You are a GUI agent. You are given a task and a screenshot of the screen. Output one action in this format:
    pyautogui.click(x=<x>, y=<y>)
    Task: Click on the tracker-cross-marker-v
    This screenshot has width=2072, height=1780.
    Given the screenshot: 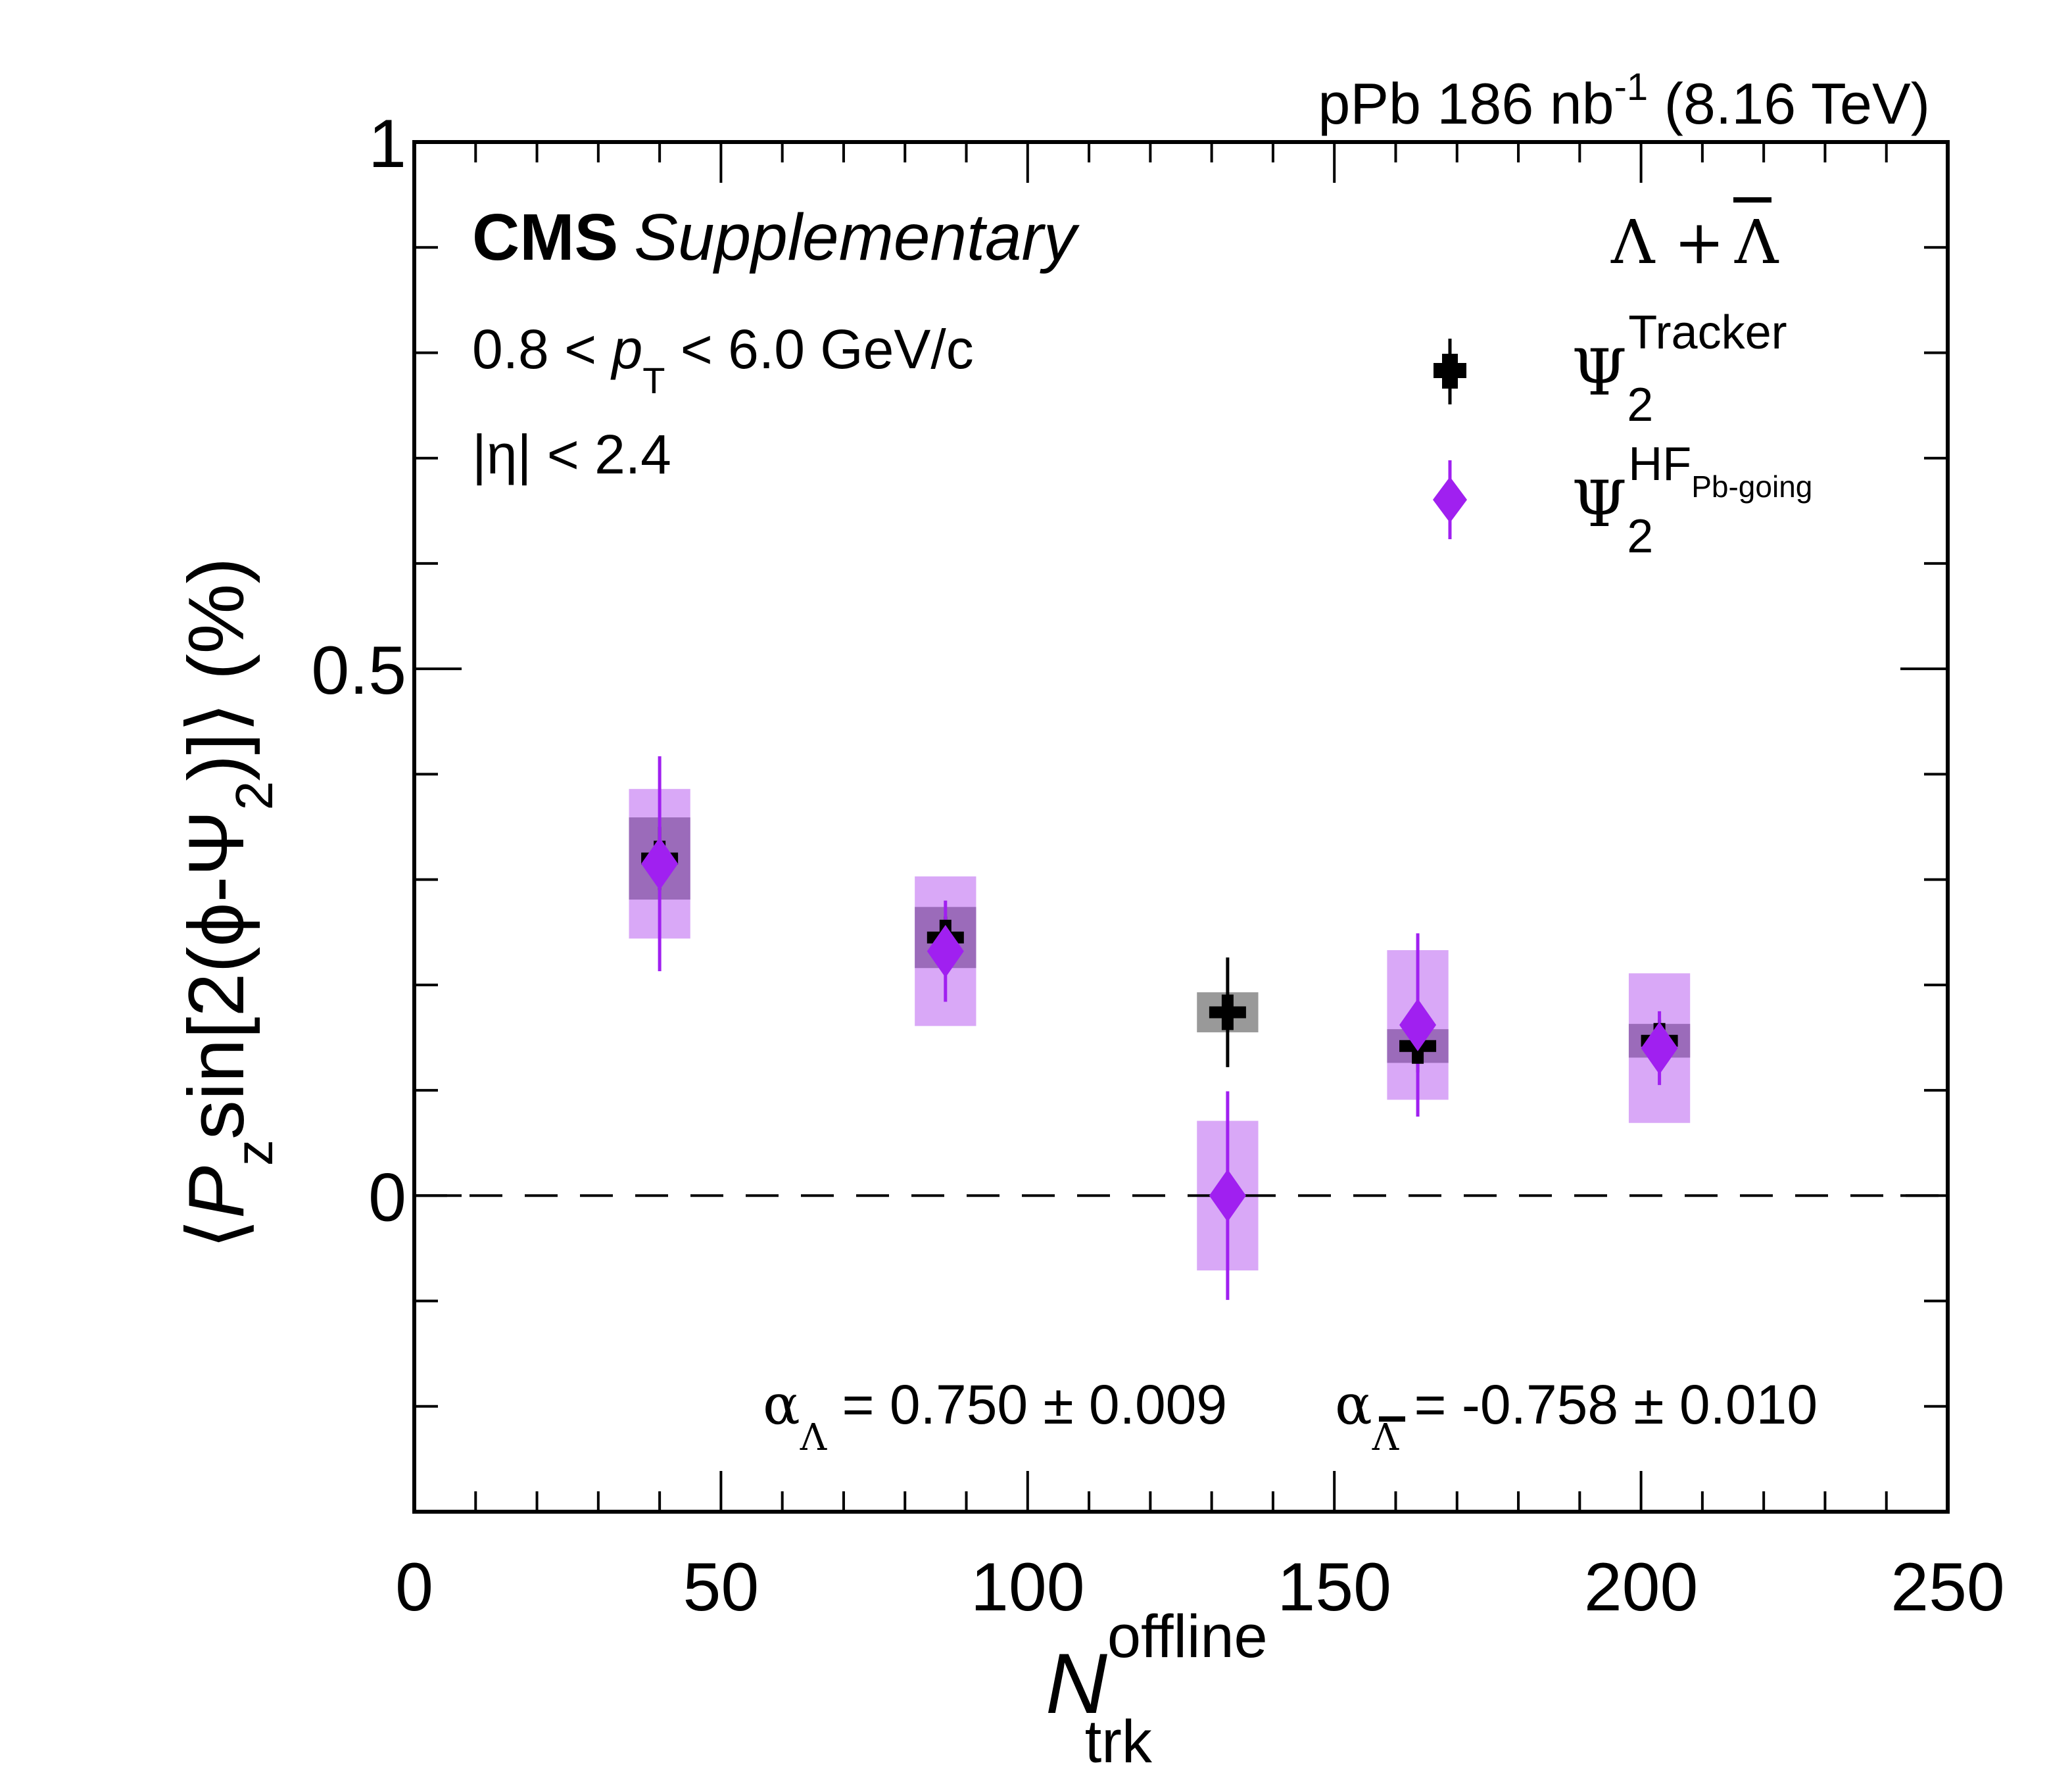 What is the action you would take?
    pyautogui.click(x=1227, y=1012)
    